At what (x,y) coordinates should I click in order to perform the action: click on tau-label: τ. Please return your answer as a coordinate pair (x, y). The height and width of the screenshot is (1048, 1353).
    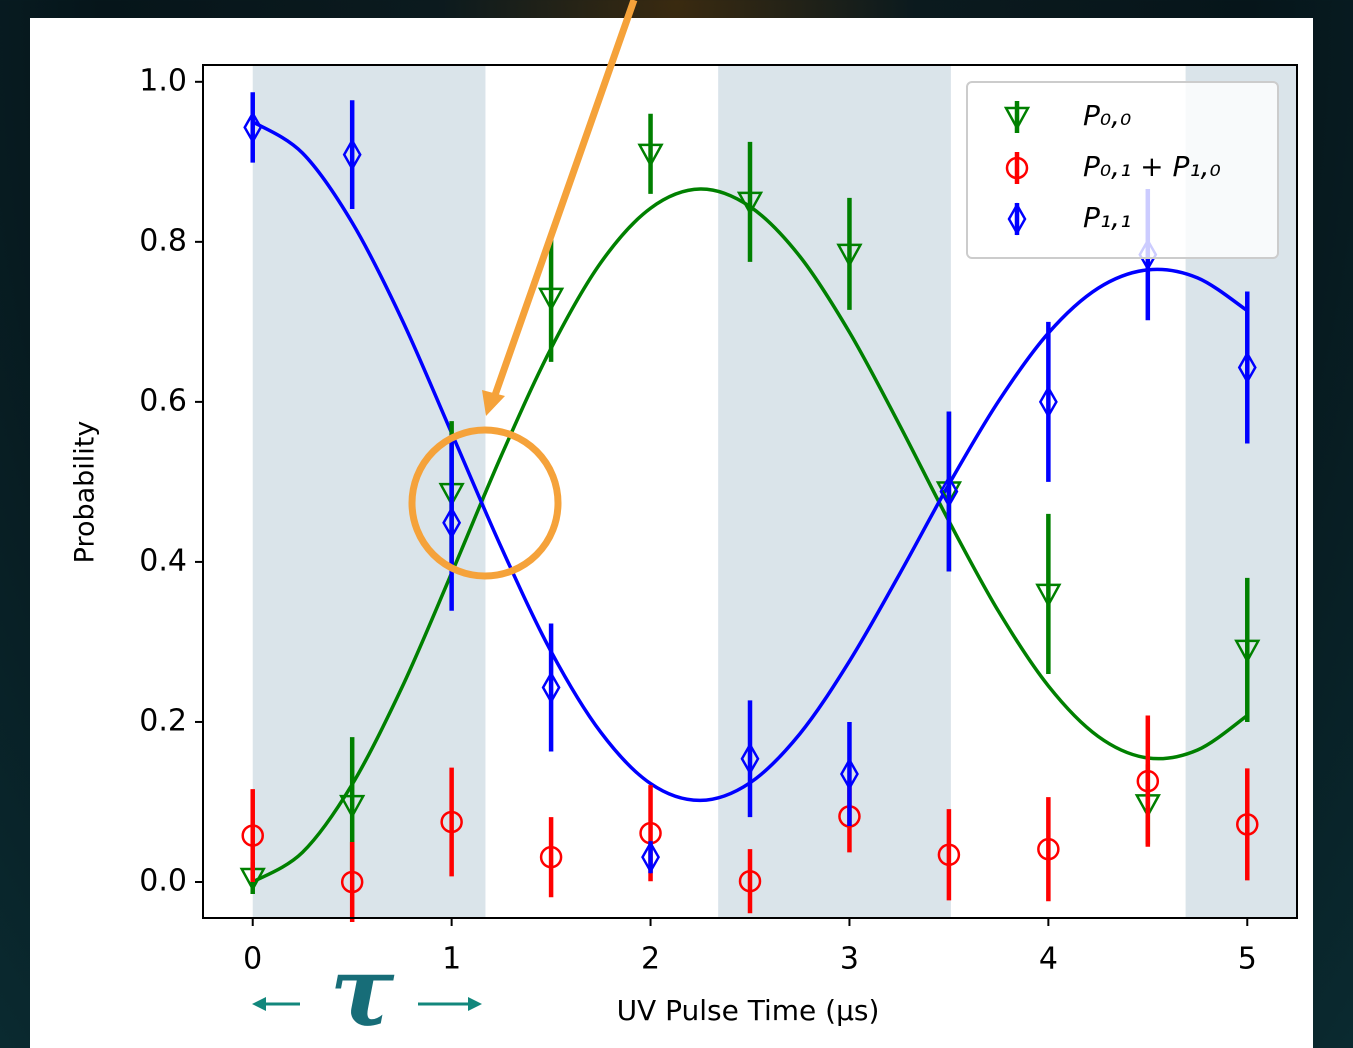
    Looking at the image, I should click on (362, 991).